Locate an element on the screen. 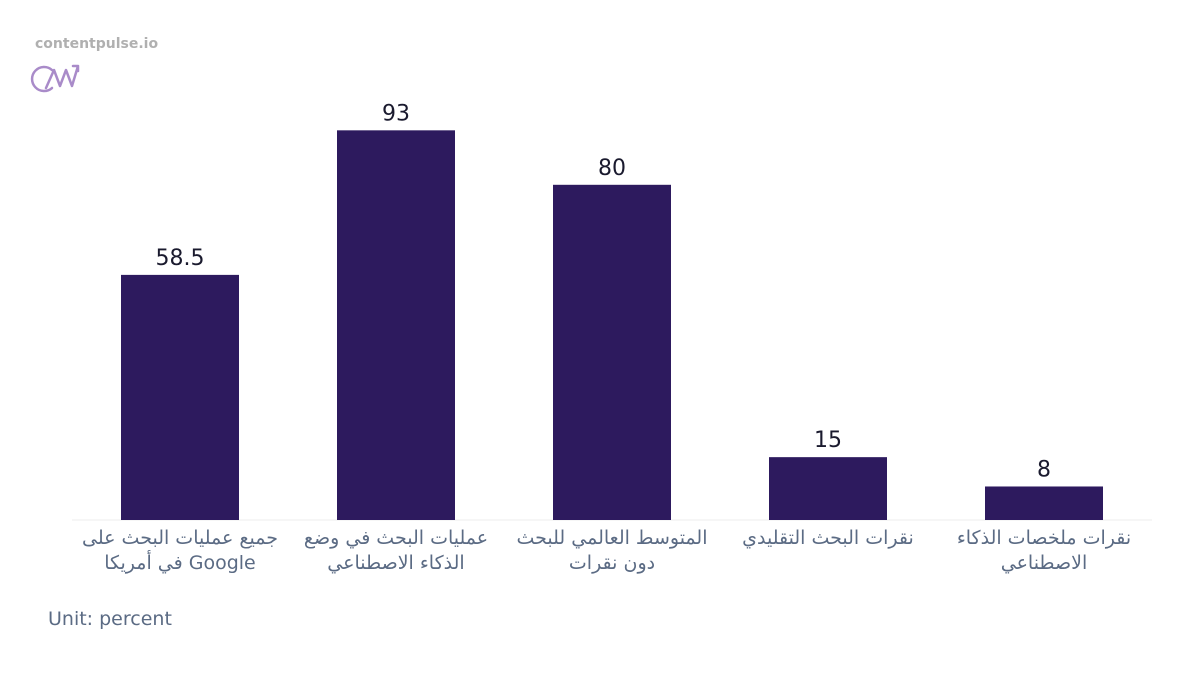 This screenshot has width=1200, height=675. value-label: 93 is located at coordinates (396, 113).